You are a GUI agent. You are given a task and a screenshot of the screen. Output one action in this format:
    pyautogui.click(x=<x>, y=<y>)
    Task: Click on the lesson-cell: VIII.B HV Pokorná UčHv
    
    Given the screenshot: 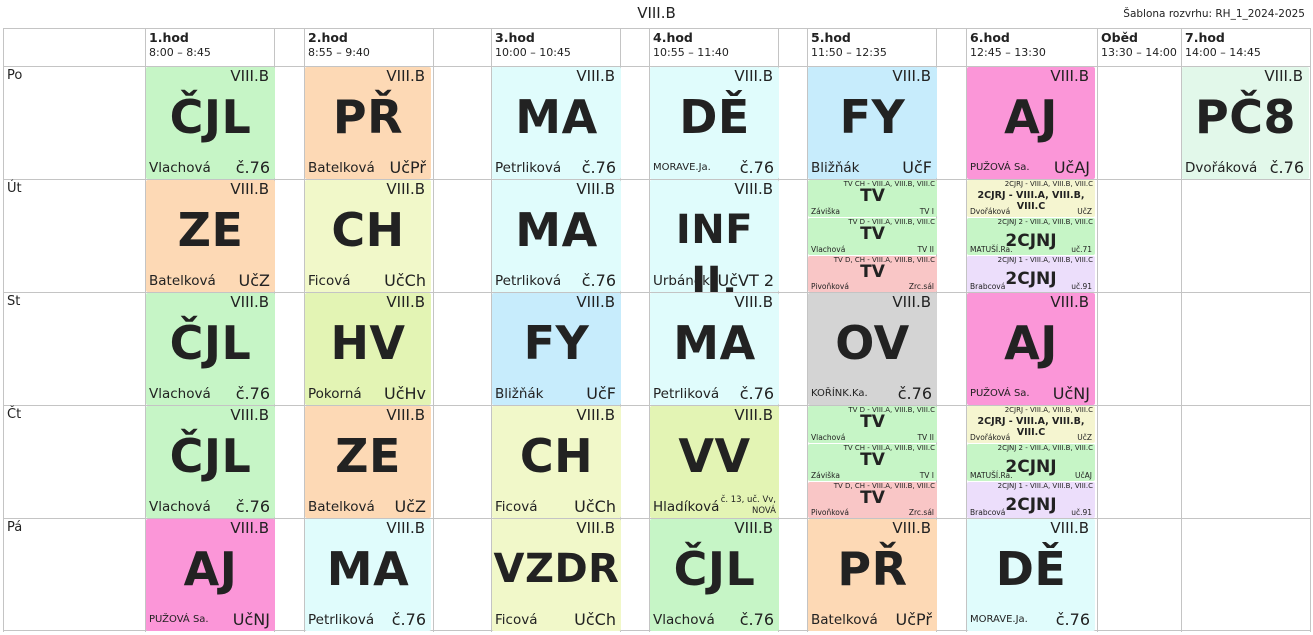 What is the action you would take?
    pyautogui.click(x=368, y=349)
    